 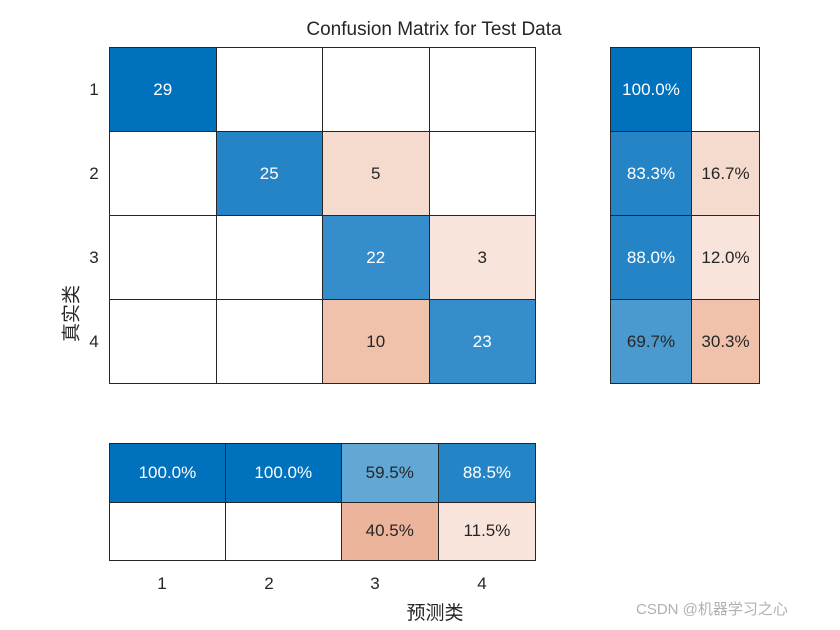 What do you see at coordinates (482, 257) in the screenshot?
I see `matrix-cell: 3` at bounding box center [482, 257].